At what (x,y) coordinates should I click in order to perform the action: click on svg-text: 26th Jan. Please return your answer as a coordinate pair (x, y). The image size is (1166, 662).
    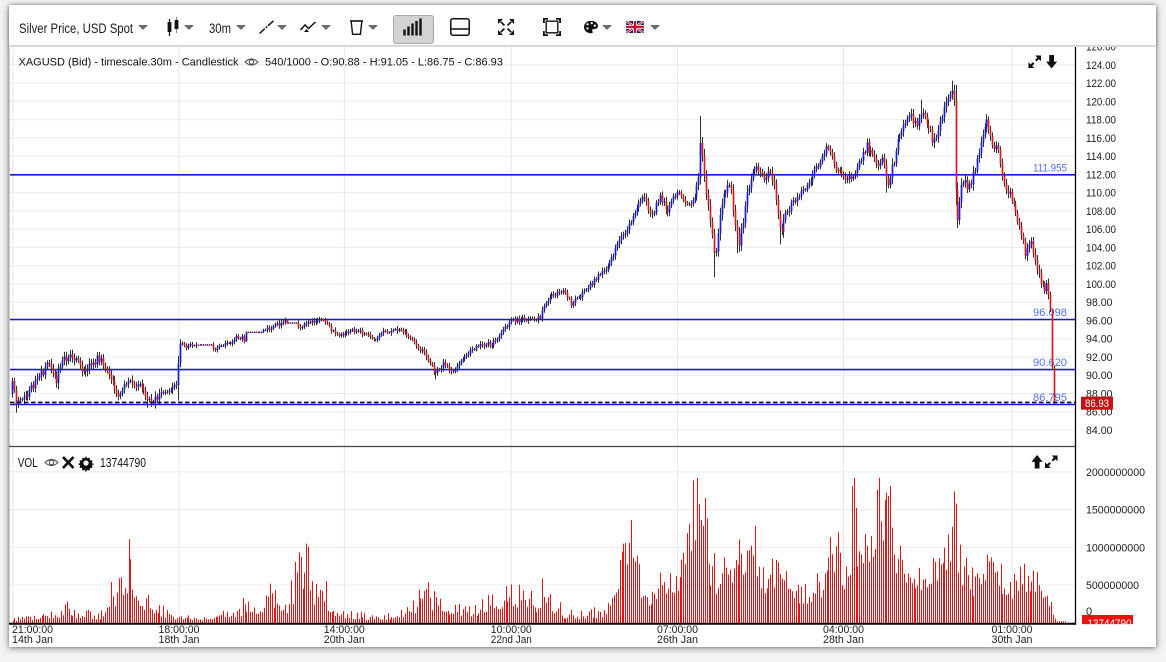
    Looking at the image, I should click on (677, 640).